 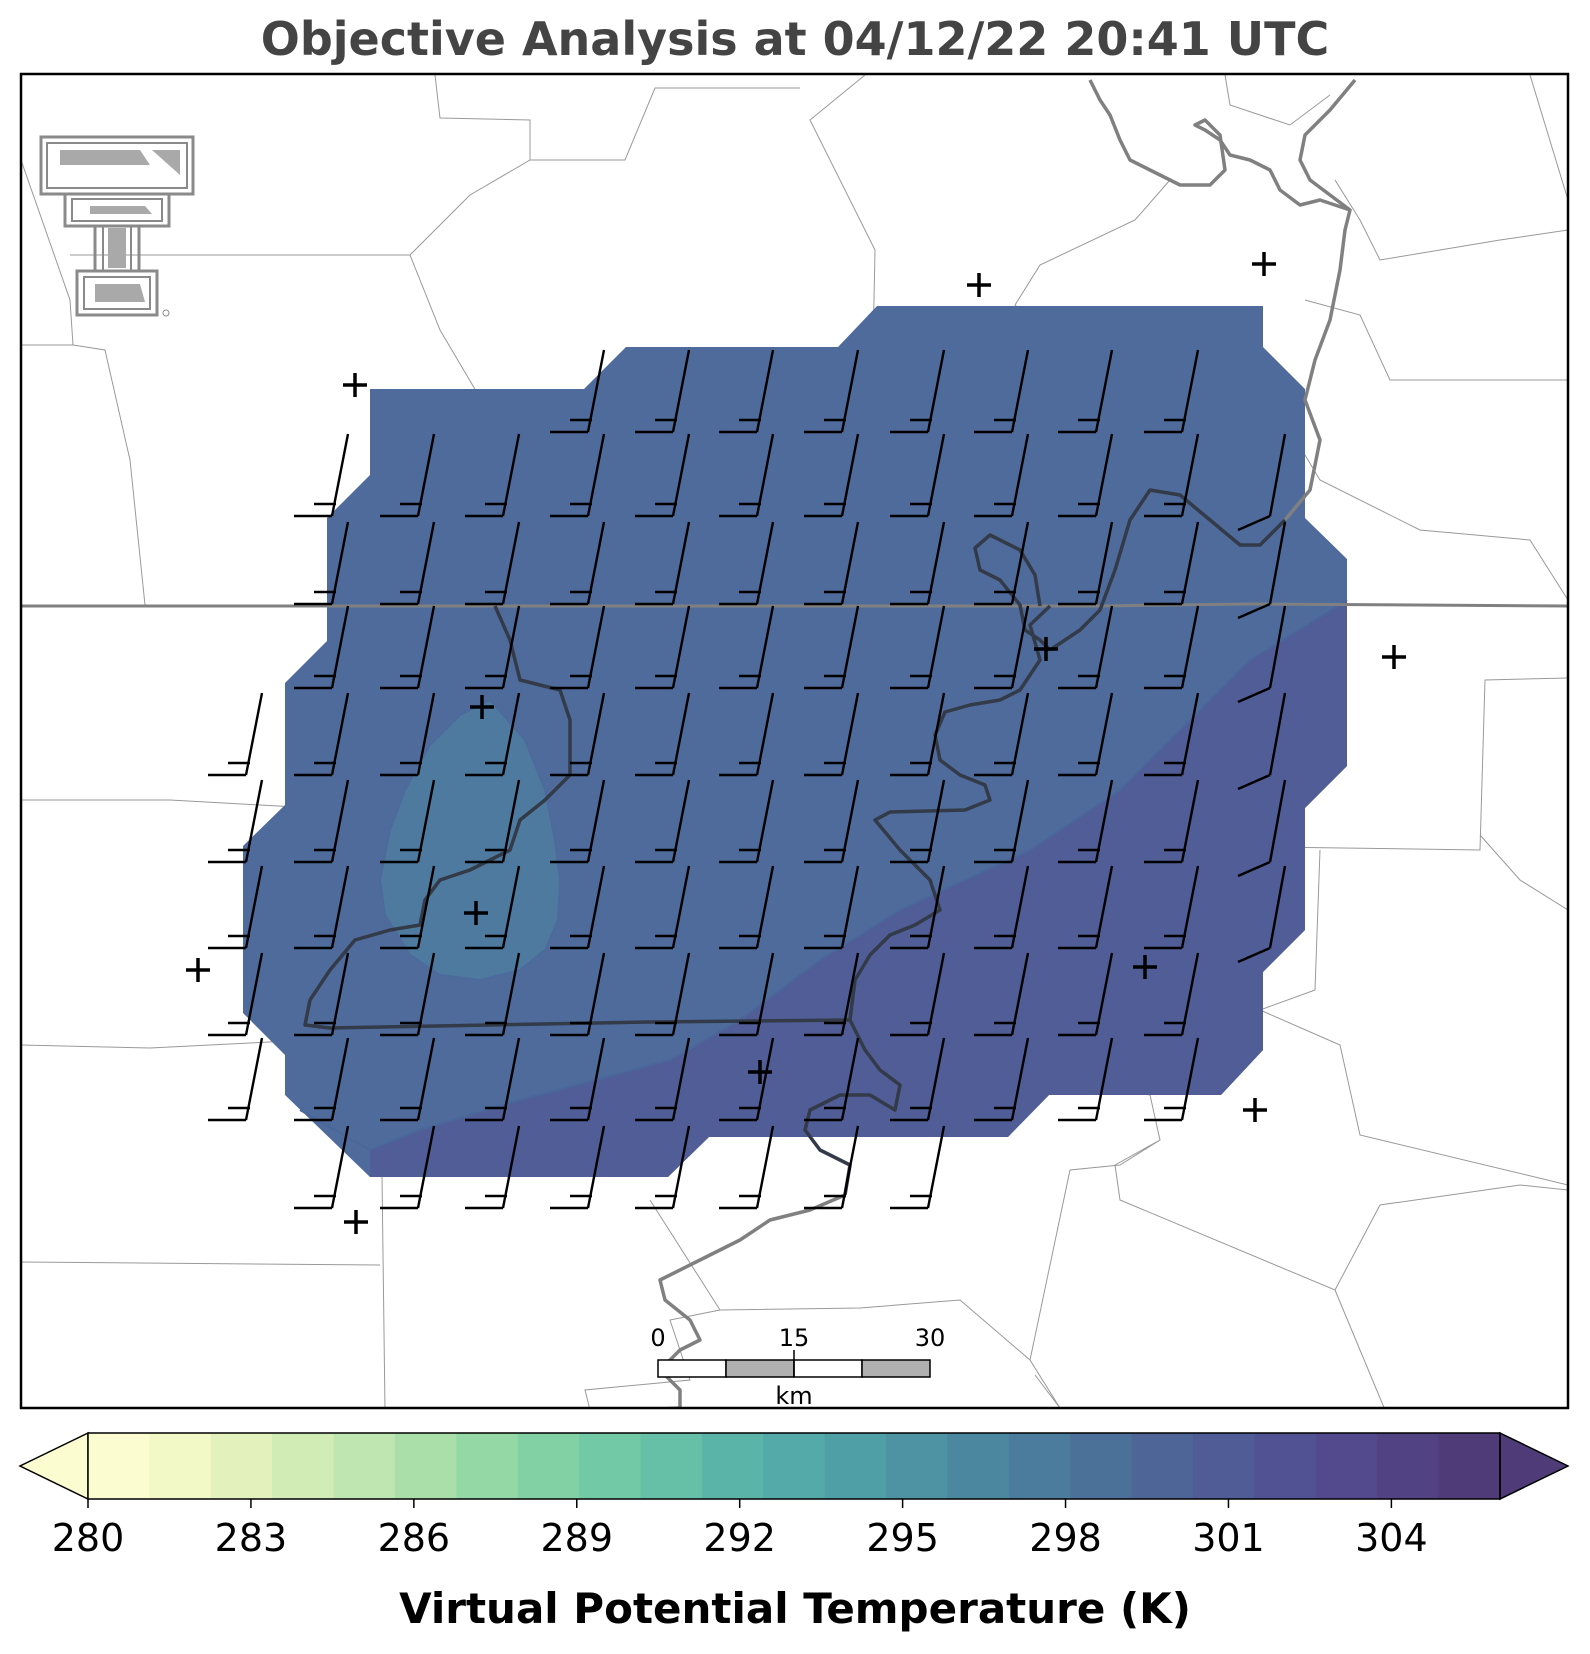 What do you see at coordinates (88, 1538) in the screenshot?
I see `colorbar-tick-label: 280` at bounding box center [88, 1538].